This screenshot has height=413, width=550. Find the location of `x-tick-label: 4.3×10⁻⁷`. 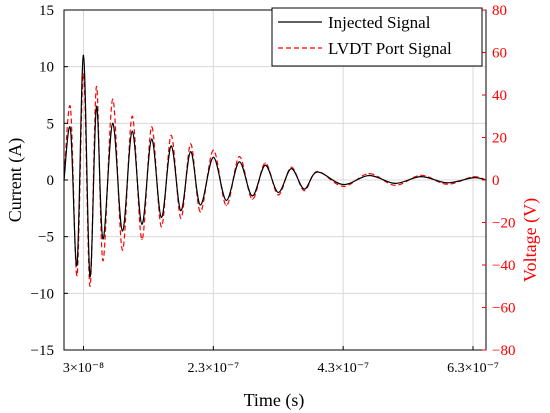

x-tick-label: 4.3×10⁻⁷ is located at coordinates (343, 368).